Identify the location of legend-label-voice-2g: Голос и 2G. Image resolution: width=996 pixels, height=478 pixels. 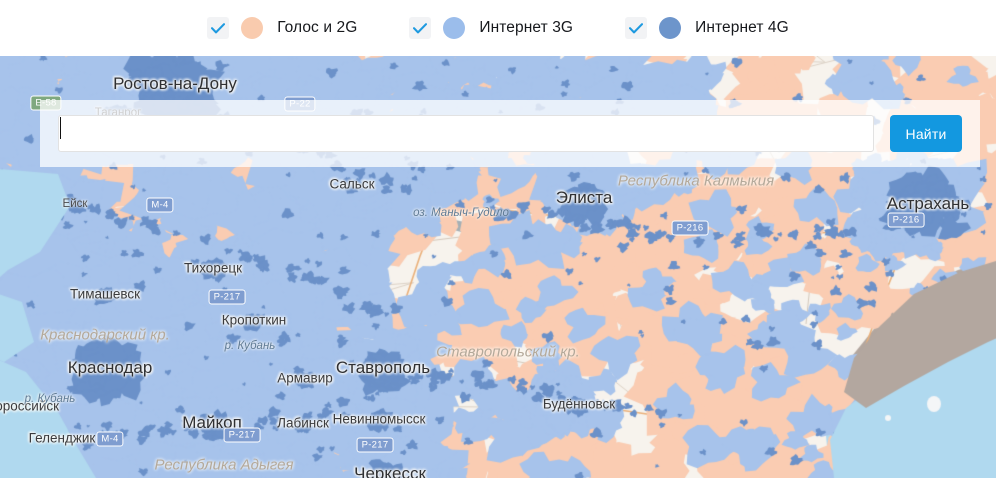
(317, 27).